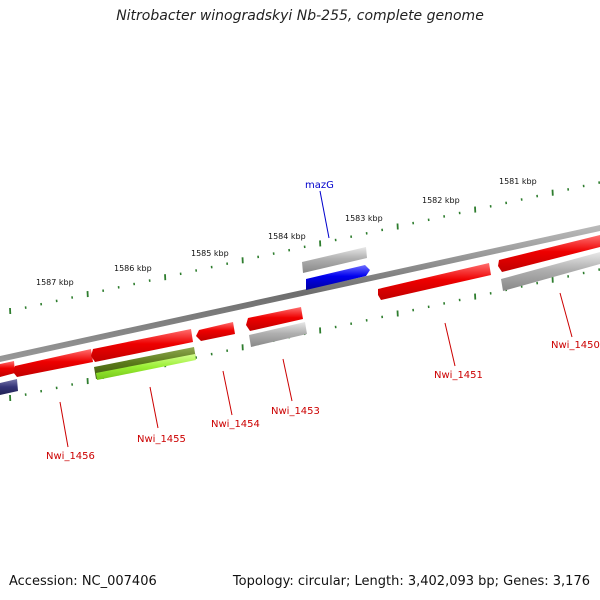 The width and height of the screenshot is (600, 600). What do you see at coordinates (70, 456) in the screenshot?
I see `gene-label-Nwi_1456: Nwi_1456` at bounding box center [70, 456].